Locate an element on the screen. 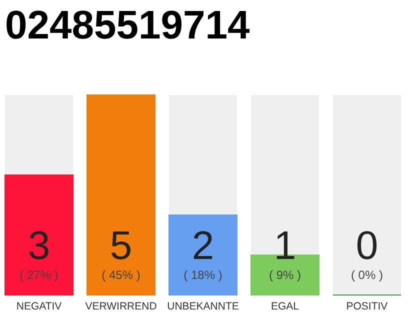  annotation: ( 0% ) is located at coordinates (366, 275).